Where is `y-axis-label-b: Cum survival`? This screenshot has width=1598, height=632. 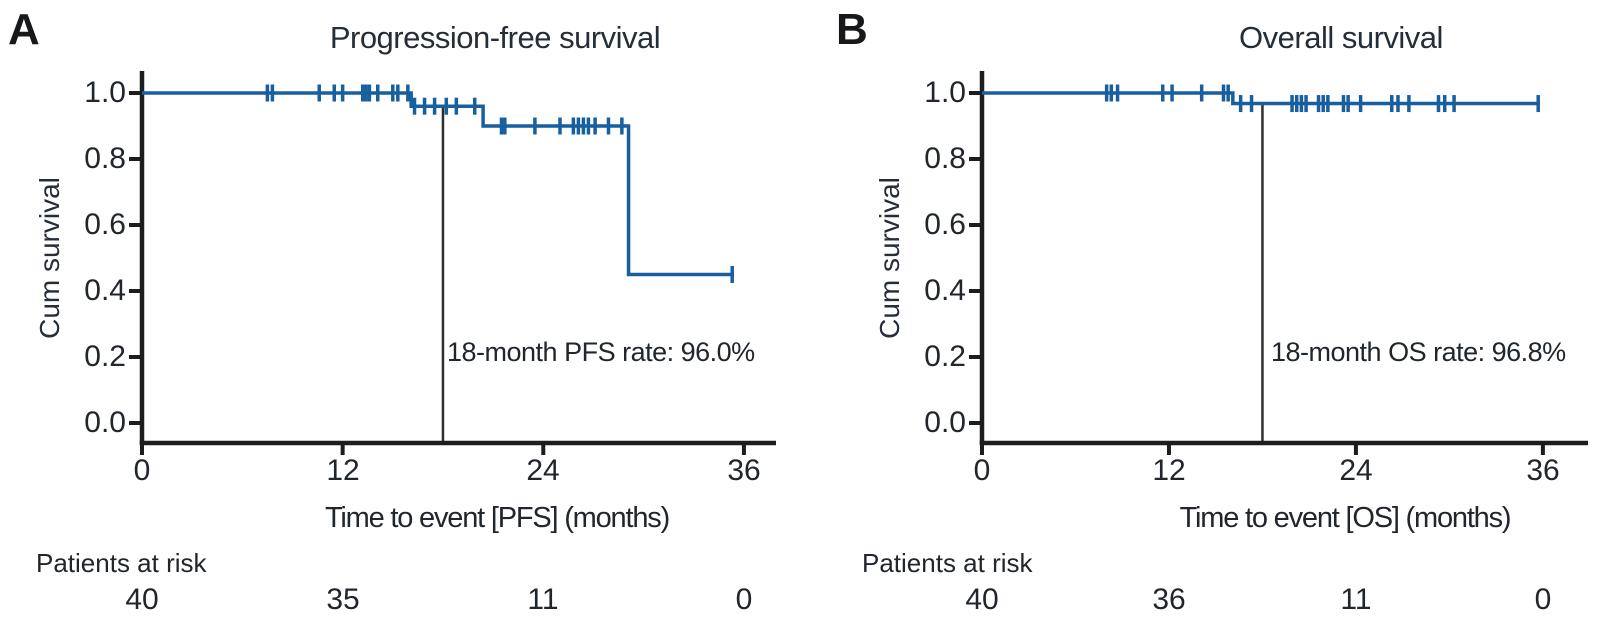
y-axis-label-b: Cum survival is located at coordinates (889, 258).